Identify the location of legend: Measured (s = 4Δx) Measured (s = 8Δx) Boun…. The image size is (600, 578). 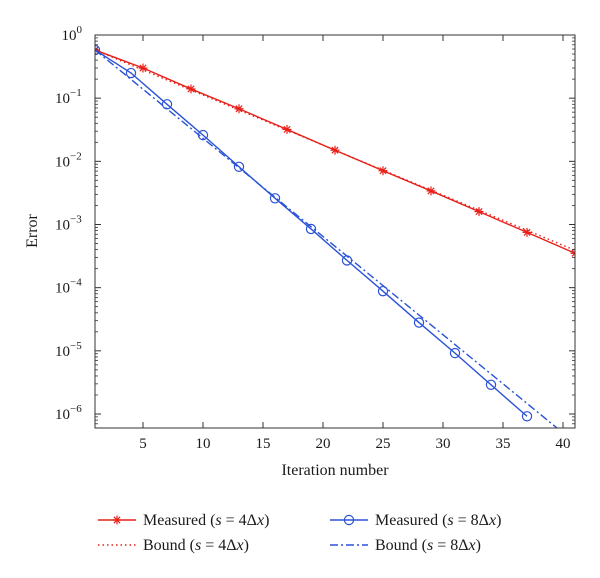
(299, 533).